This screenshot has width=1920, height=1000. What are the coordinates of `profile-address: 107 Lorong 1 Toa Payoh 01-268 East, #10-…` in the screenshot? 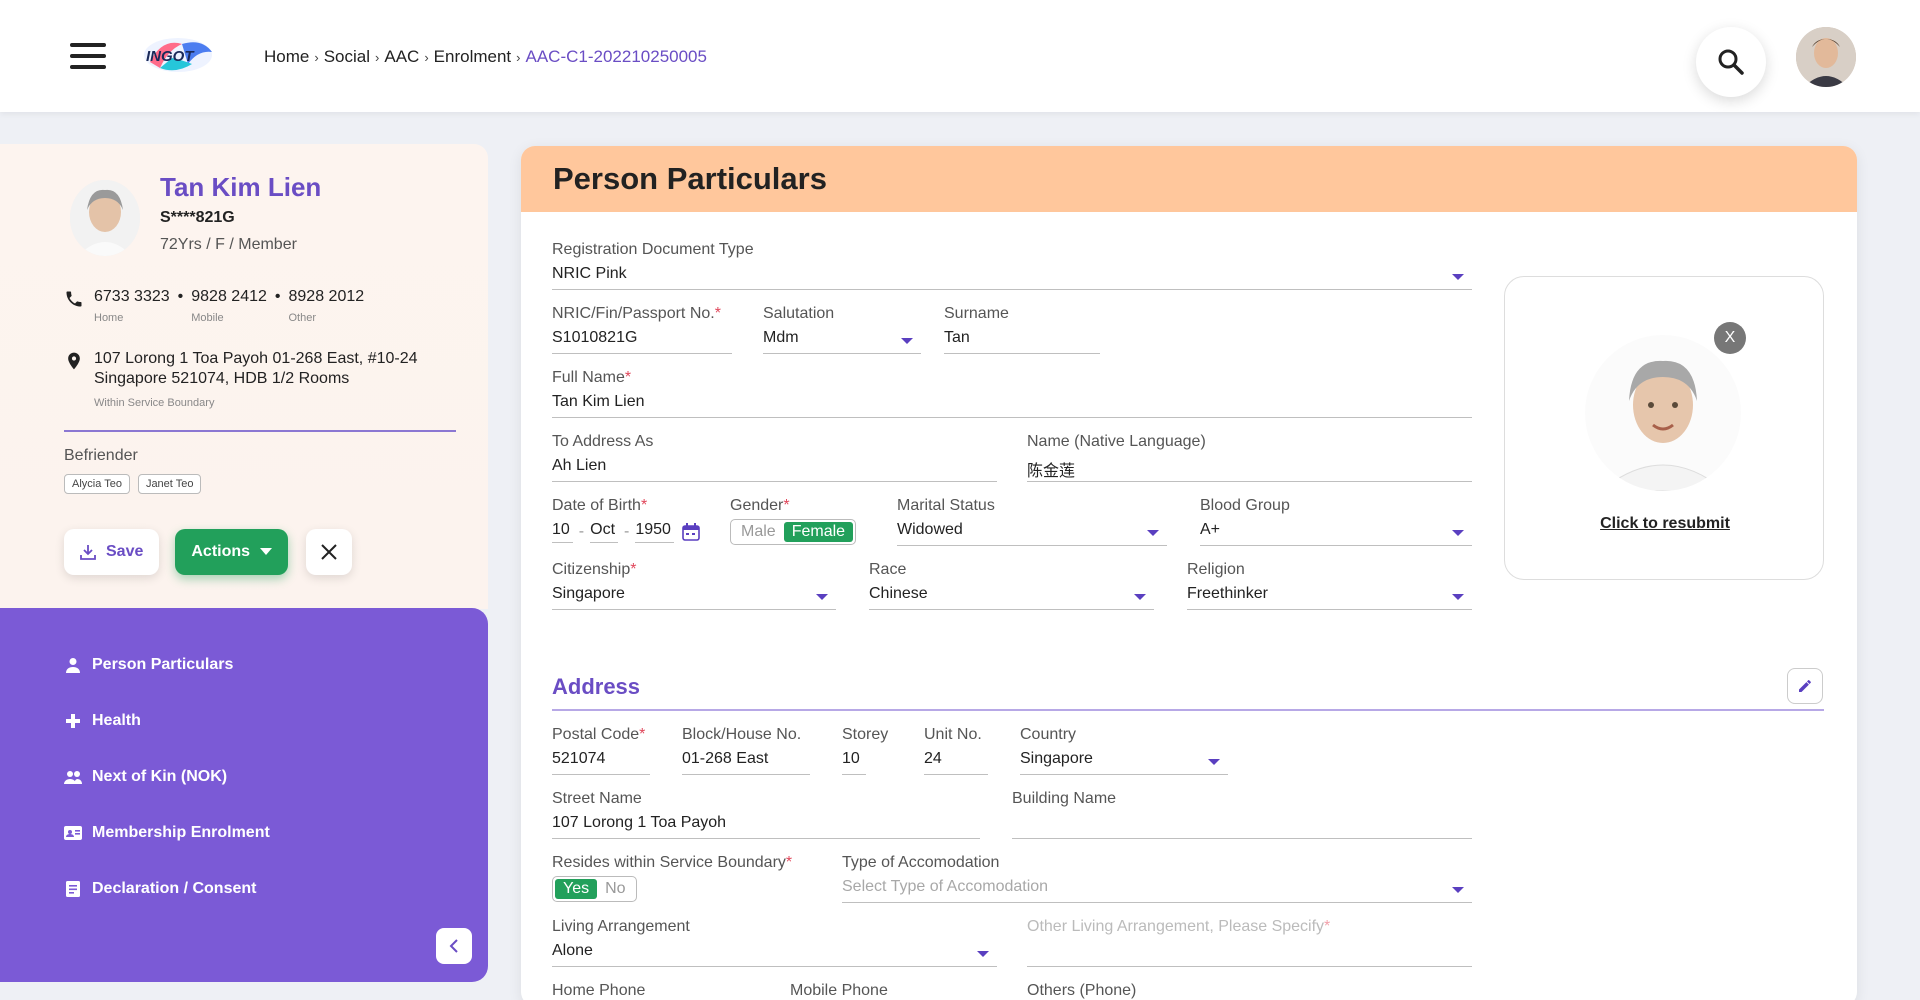 It's located at (241, 381).